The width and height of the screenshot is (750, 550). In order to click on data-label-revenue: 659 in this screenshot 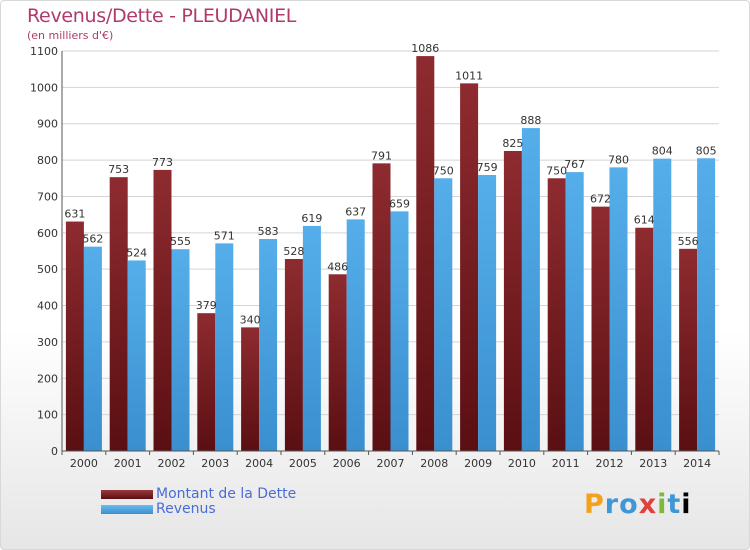, I will do `click(399, 203)`.